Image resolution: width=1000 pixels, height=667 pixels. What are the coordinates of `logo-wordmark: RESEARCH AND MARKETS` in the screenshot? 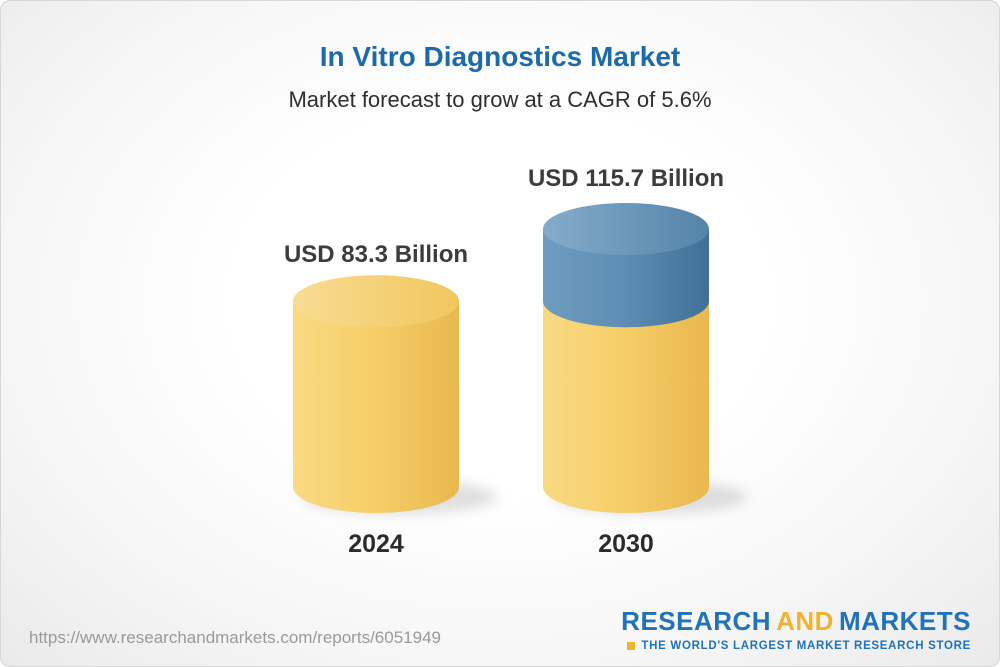 It's located at (796, 621).